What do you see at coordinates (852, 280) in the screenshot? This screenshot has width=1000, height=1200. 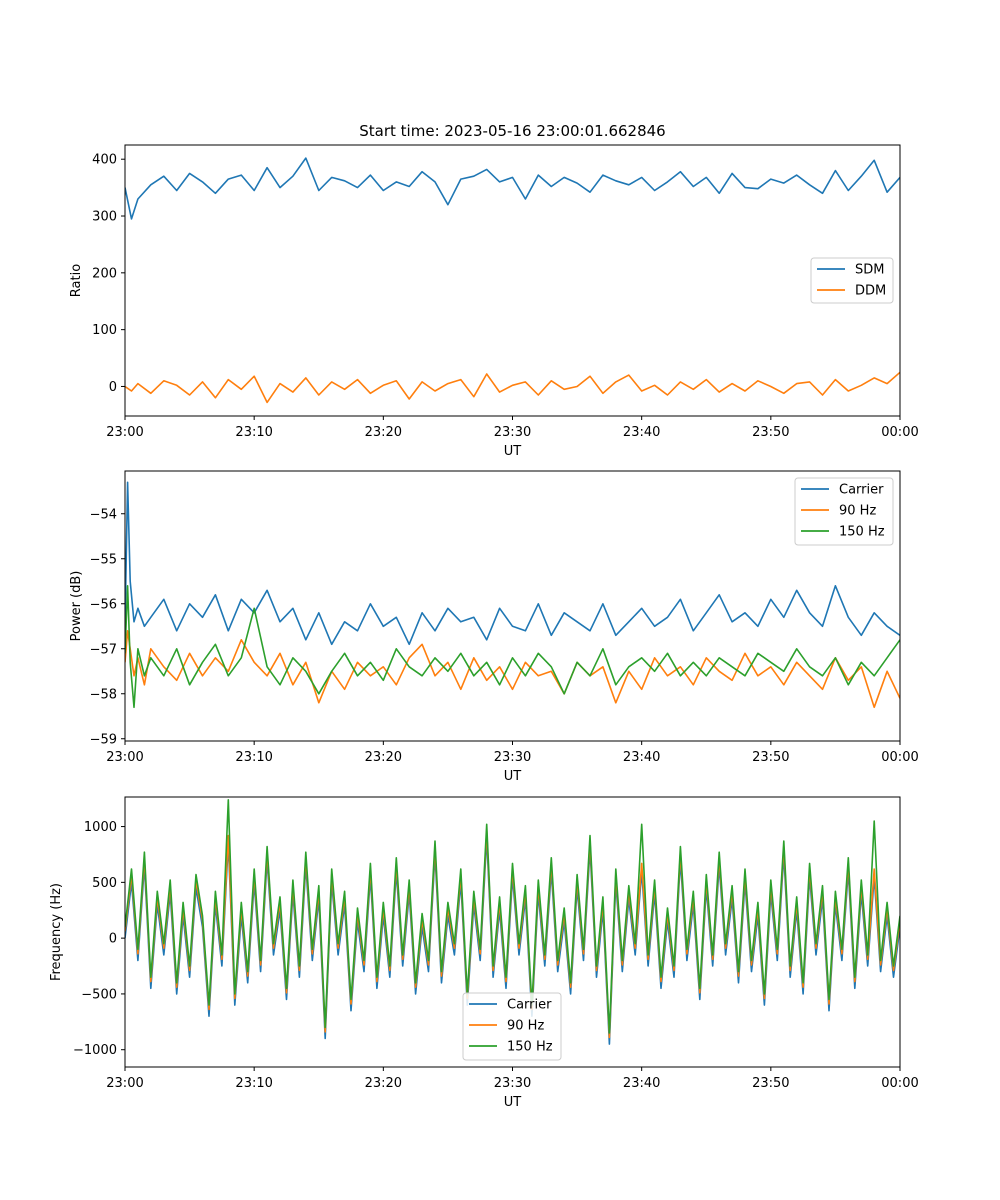 I see `legend: SDM DDM` at bounding box center [852, 280].